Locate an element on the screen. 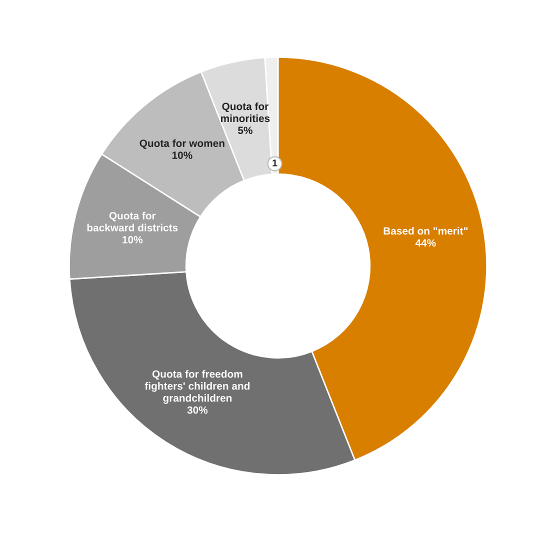  data-label: 44% is located at coordinates (425, 243).